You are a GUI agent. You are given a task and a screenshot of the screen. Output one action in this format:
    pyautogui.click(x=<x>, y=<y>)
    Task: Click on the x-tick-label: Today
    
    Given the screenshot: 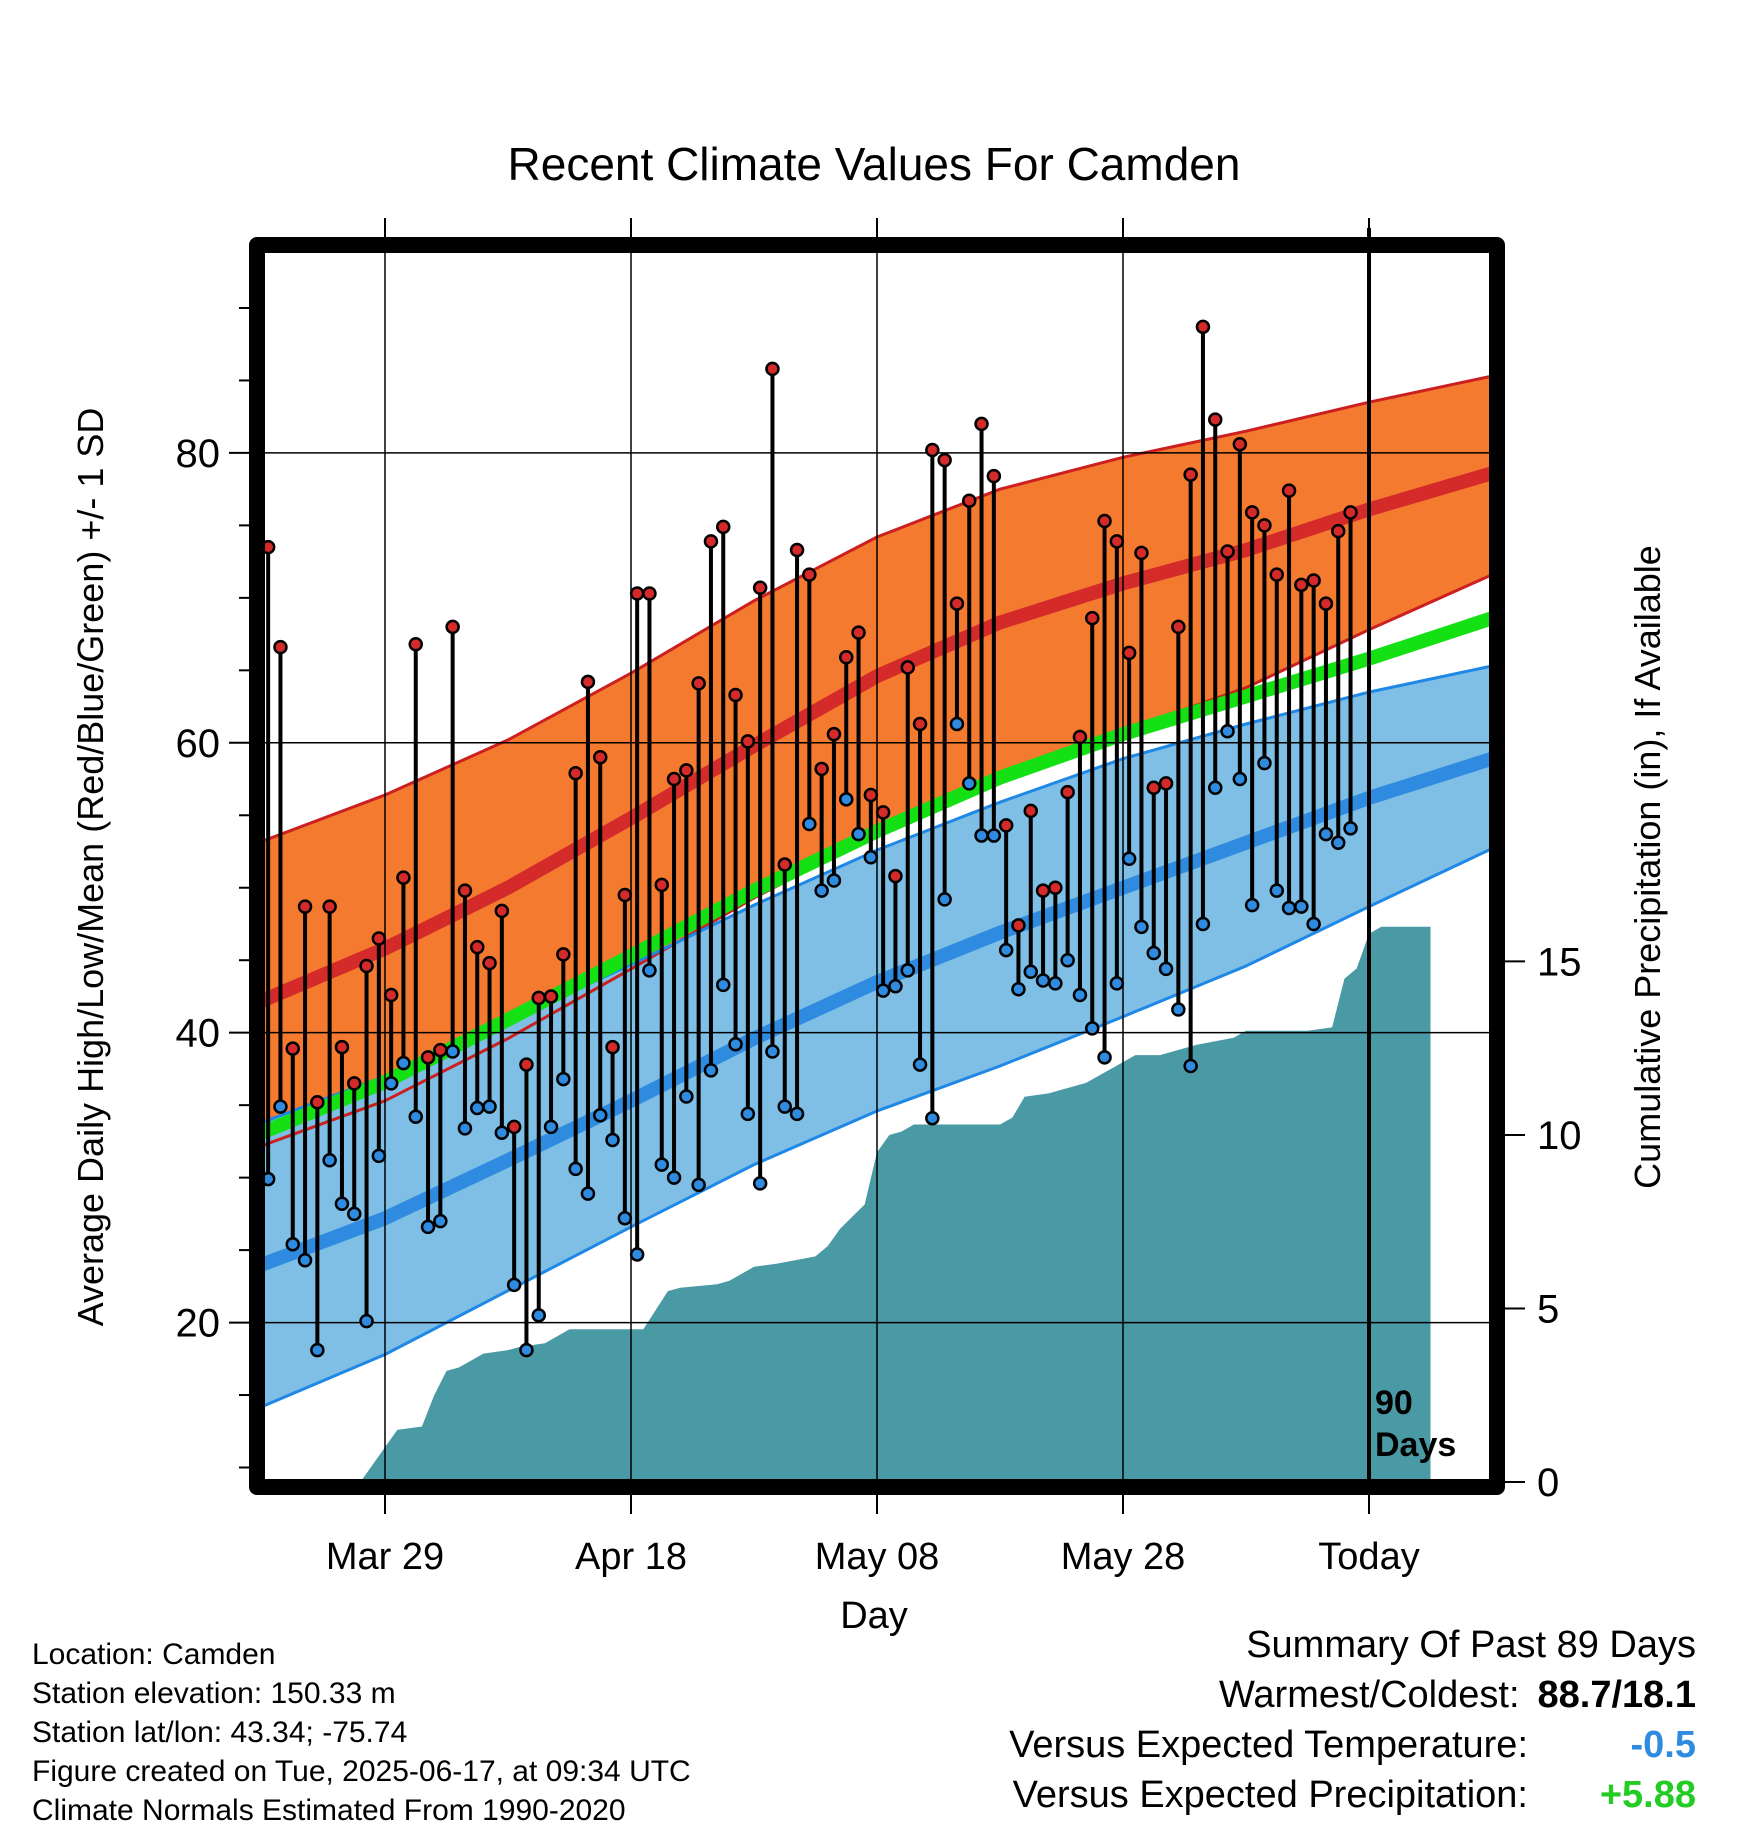 What is the action you would take?
    pyautogui.click(x=1368, y=1557)
    